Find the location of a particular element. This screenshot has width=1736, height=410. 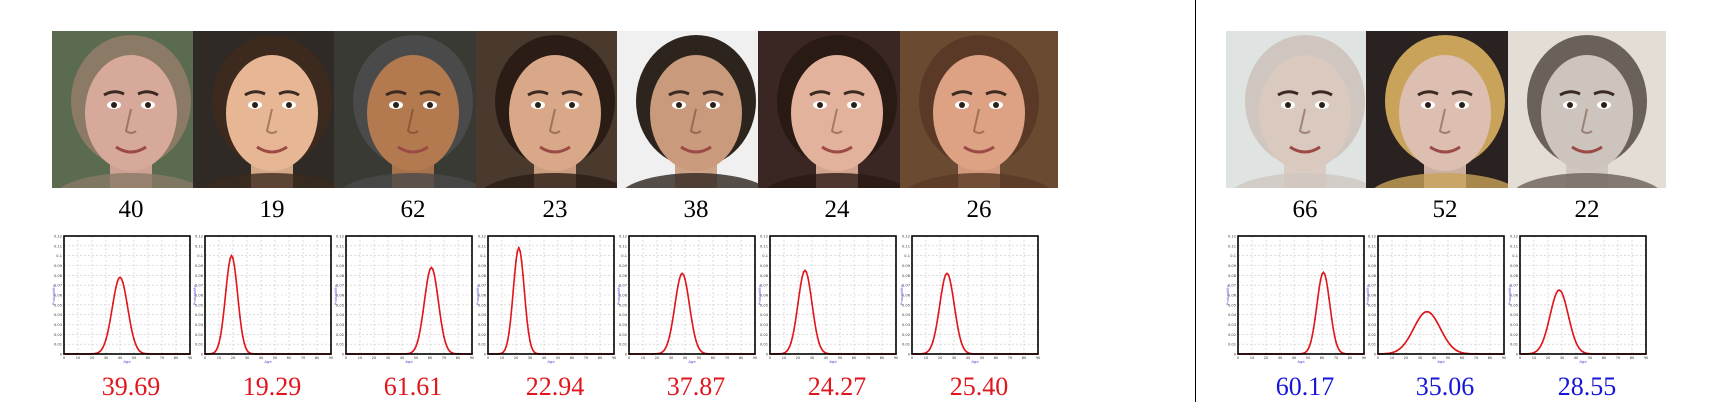

y-tick-label: 0.11 is located at coordinates (58, 246).